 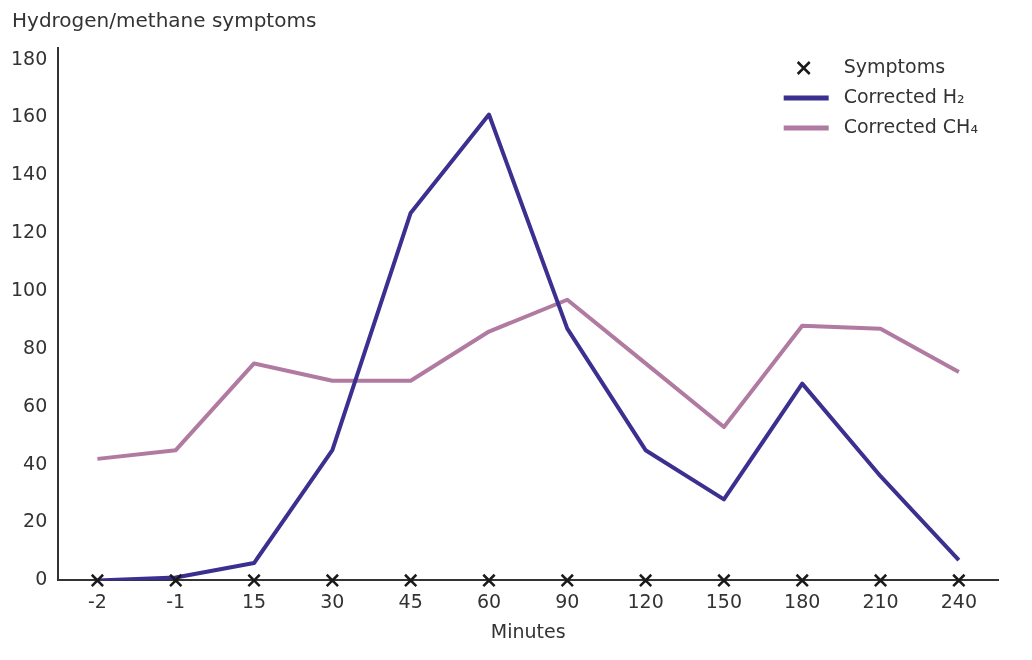 What do you see at coordinates (894, 65) in the screenshot?
I see `legend-label: Symptoms` at bounding box center [894, 65].